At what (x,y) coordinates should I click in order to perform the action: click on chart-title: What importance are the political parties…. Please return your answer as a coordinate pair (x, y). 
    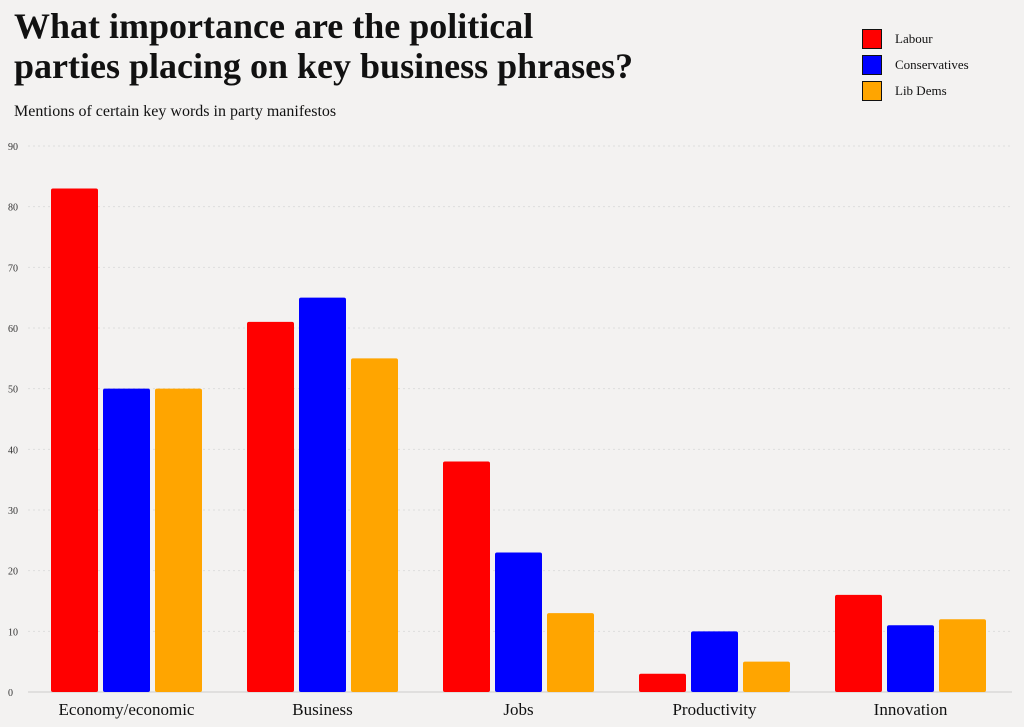
    Looking at the image, I should click on (324, 46).